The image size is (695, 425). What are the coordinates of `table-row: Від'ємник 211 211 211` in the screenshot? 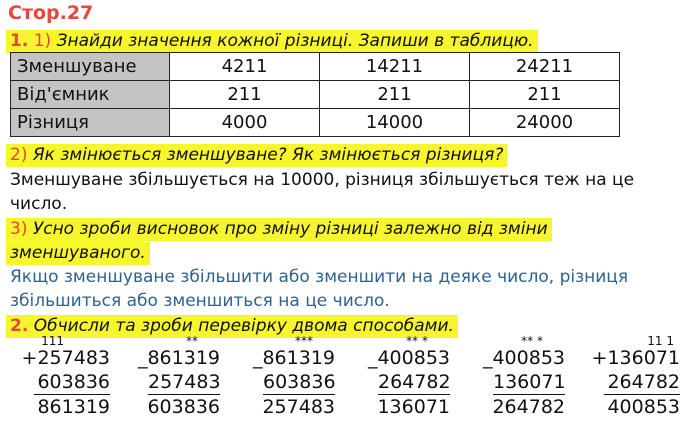 It's located at (315, 94).